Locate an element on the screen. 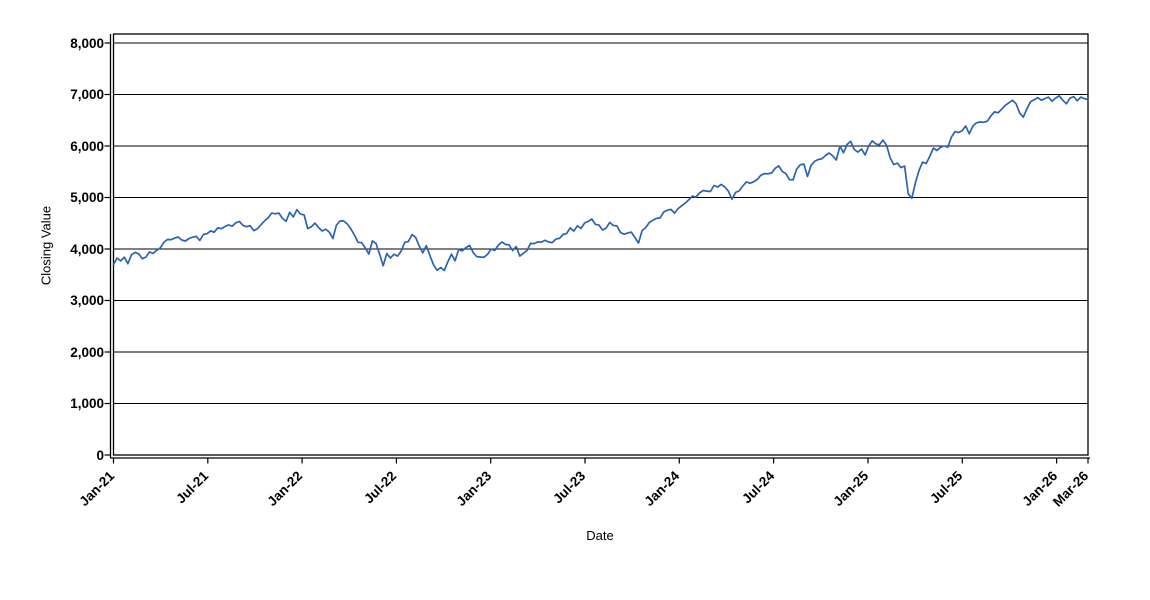 Image resolution: width=1150 pixels, height=600 pixels. x-axis-title: Date is located at coordinates (600, 535).